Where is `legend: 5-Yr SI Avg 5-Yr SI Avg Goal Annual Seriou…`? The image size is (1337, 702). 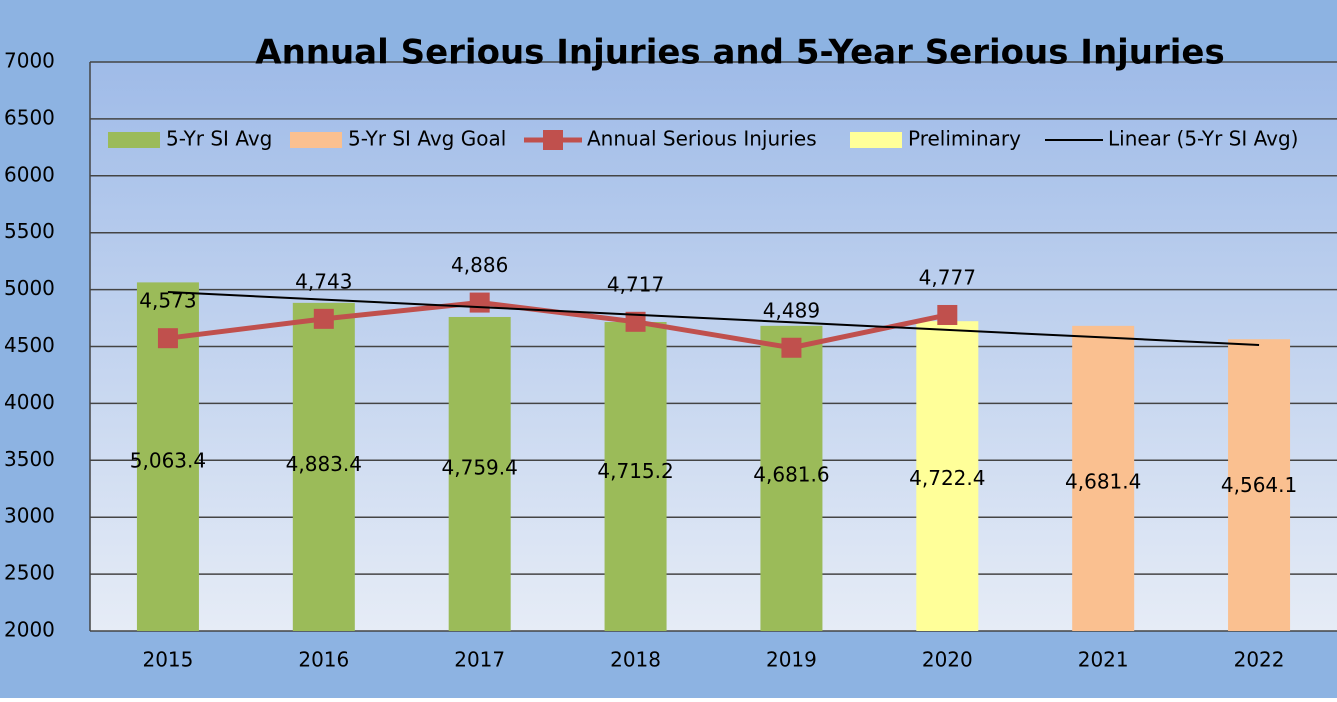
legend: 5-Yr SI Avg 5-Yr SI Avg Goal Annual Seriou… is located at coordinates (703, 139).